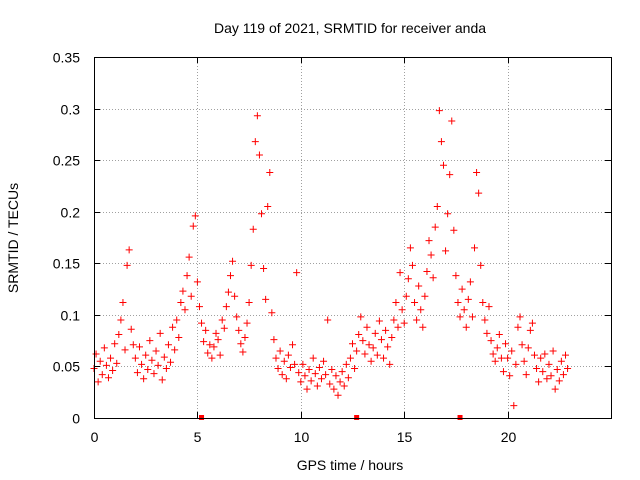  Describe the element at coordinates (66, 238) in the screenshot. I see `y-tick-labels: 0 0.05 0.1 0.15 0.2 0.25 0.3 0.35` at that location.